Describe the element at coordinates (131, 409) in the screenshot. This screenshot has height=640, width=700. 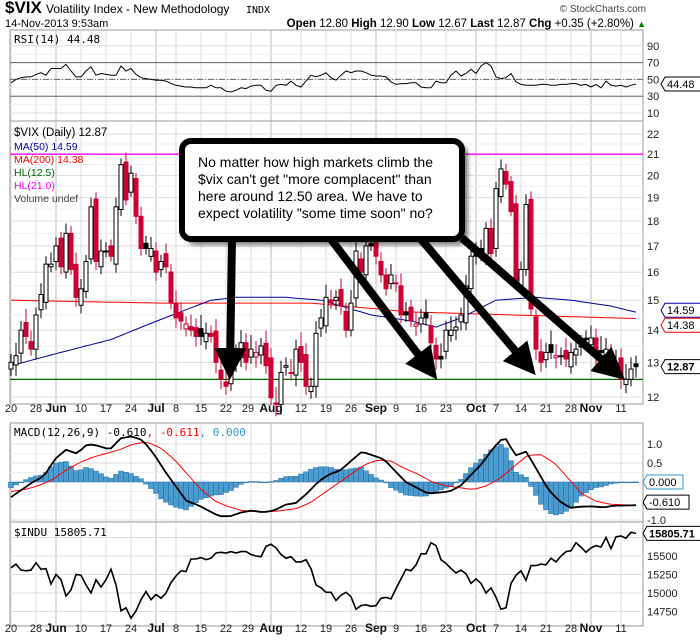
I see `x-tick-label: 24` at that location.